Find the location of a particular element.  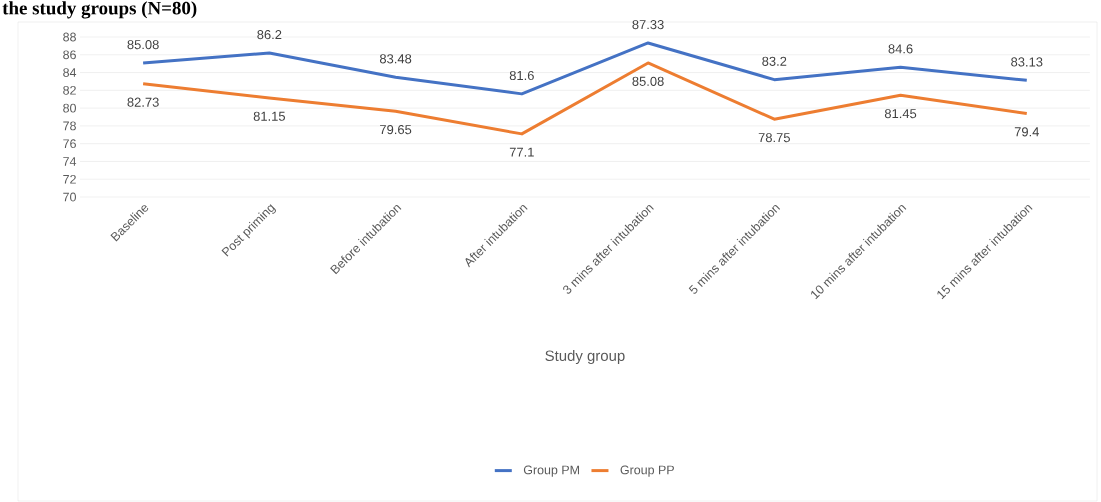

data-label: 83.13 is located at coordinates (1027, 62).